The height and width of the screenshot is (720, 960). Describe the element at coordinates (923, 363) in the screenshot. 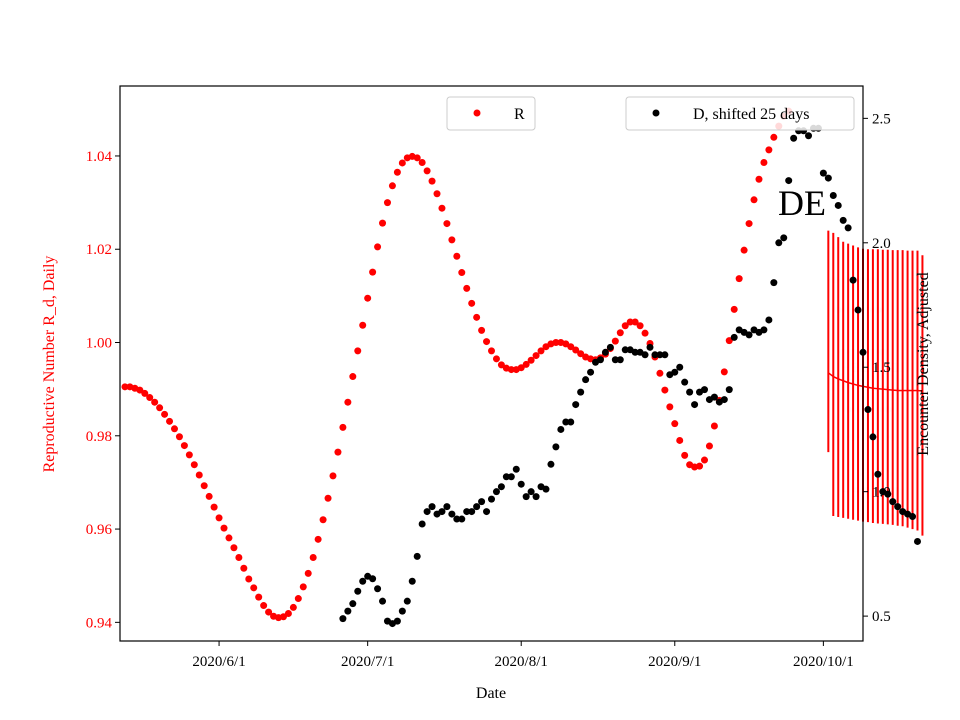

I see `right-y-axis-title: Encounter Density, Adjusted` at that location.